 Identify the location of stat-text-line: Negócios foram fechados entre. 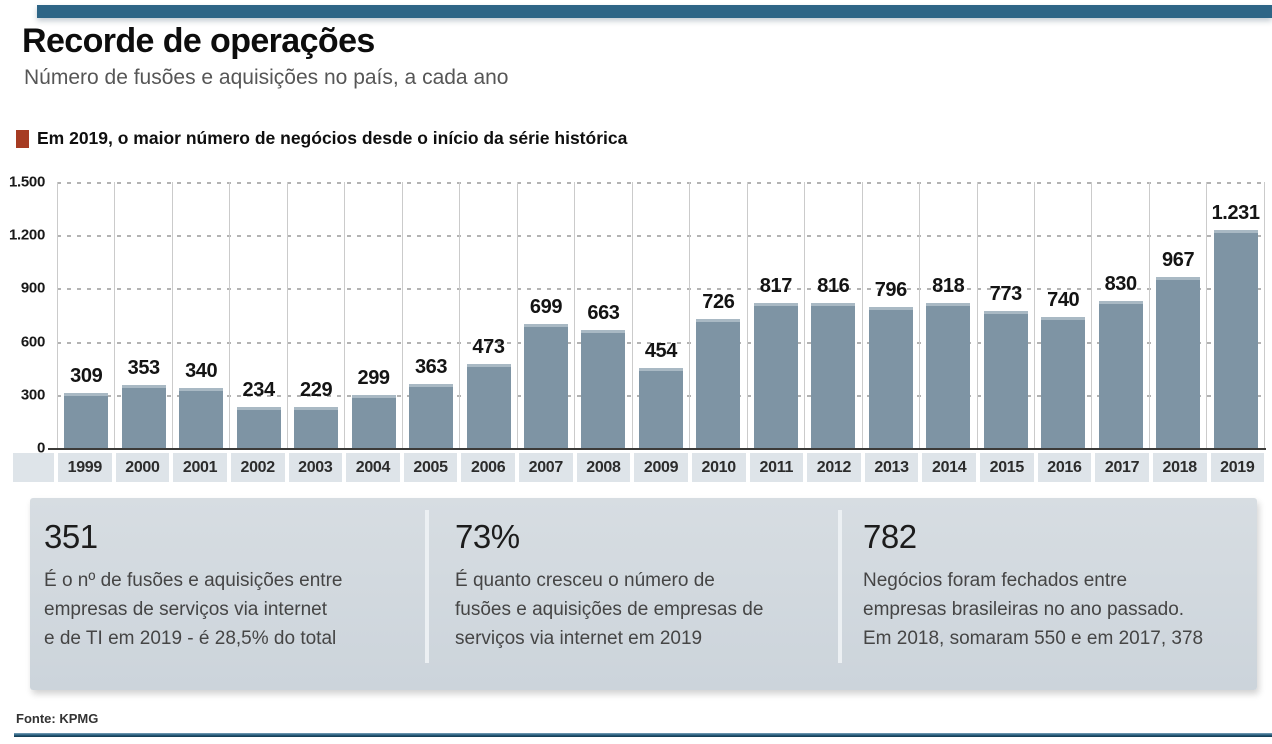
(995, 580).